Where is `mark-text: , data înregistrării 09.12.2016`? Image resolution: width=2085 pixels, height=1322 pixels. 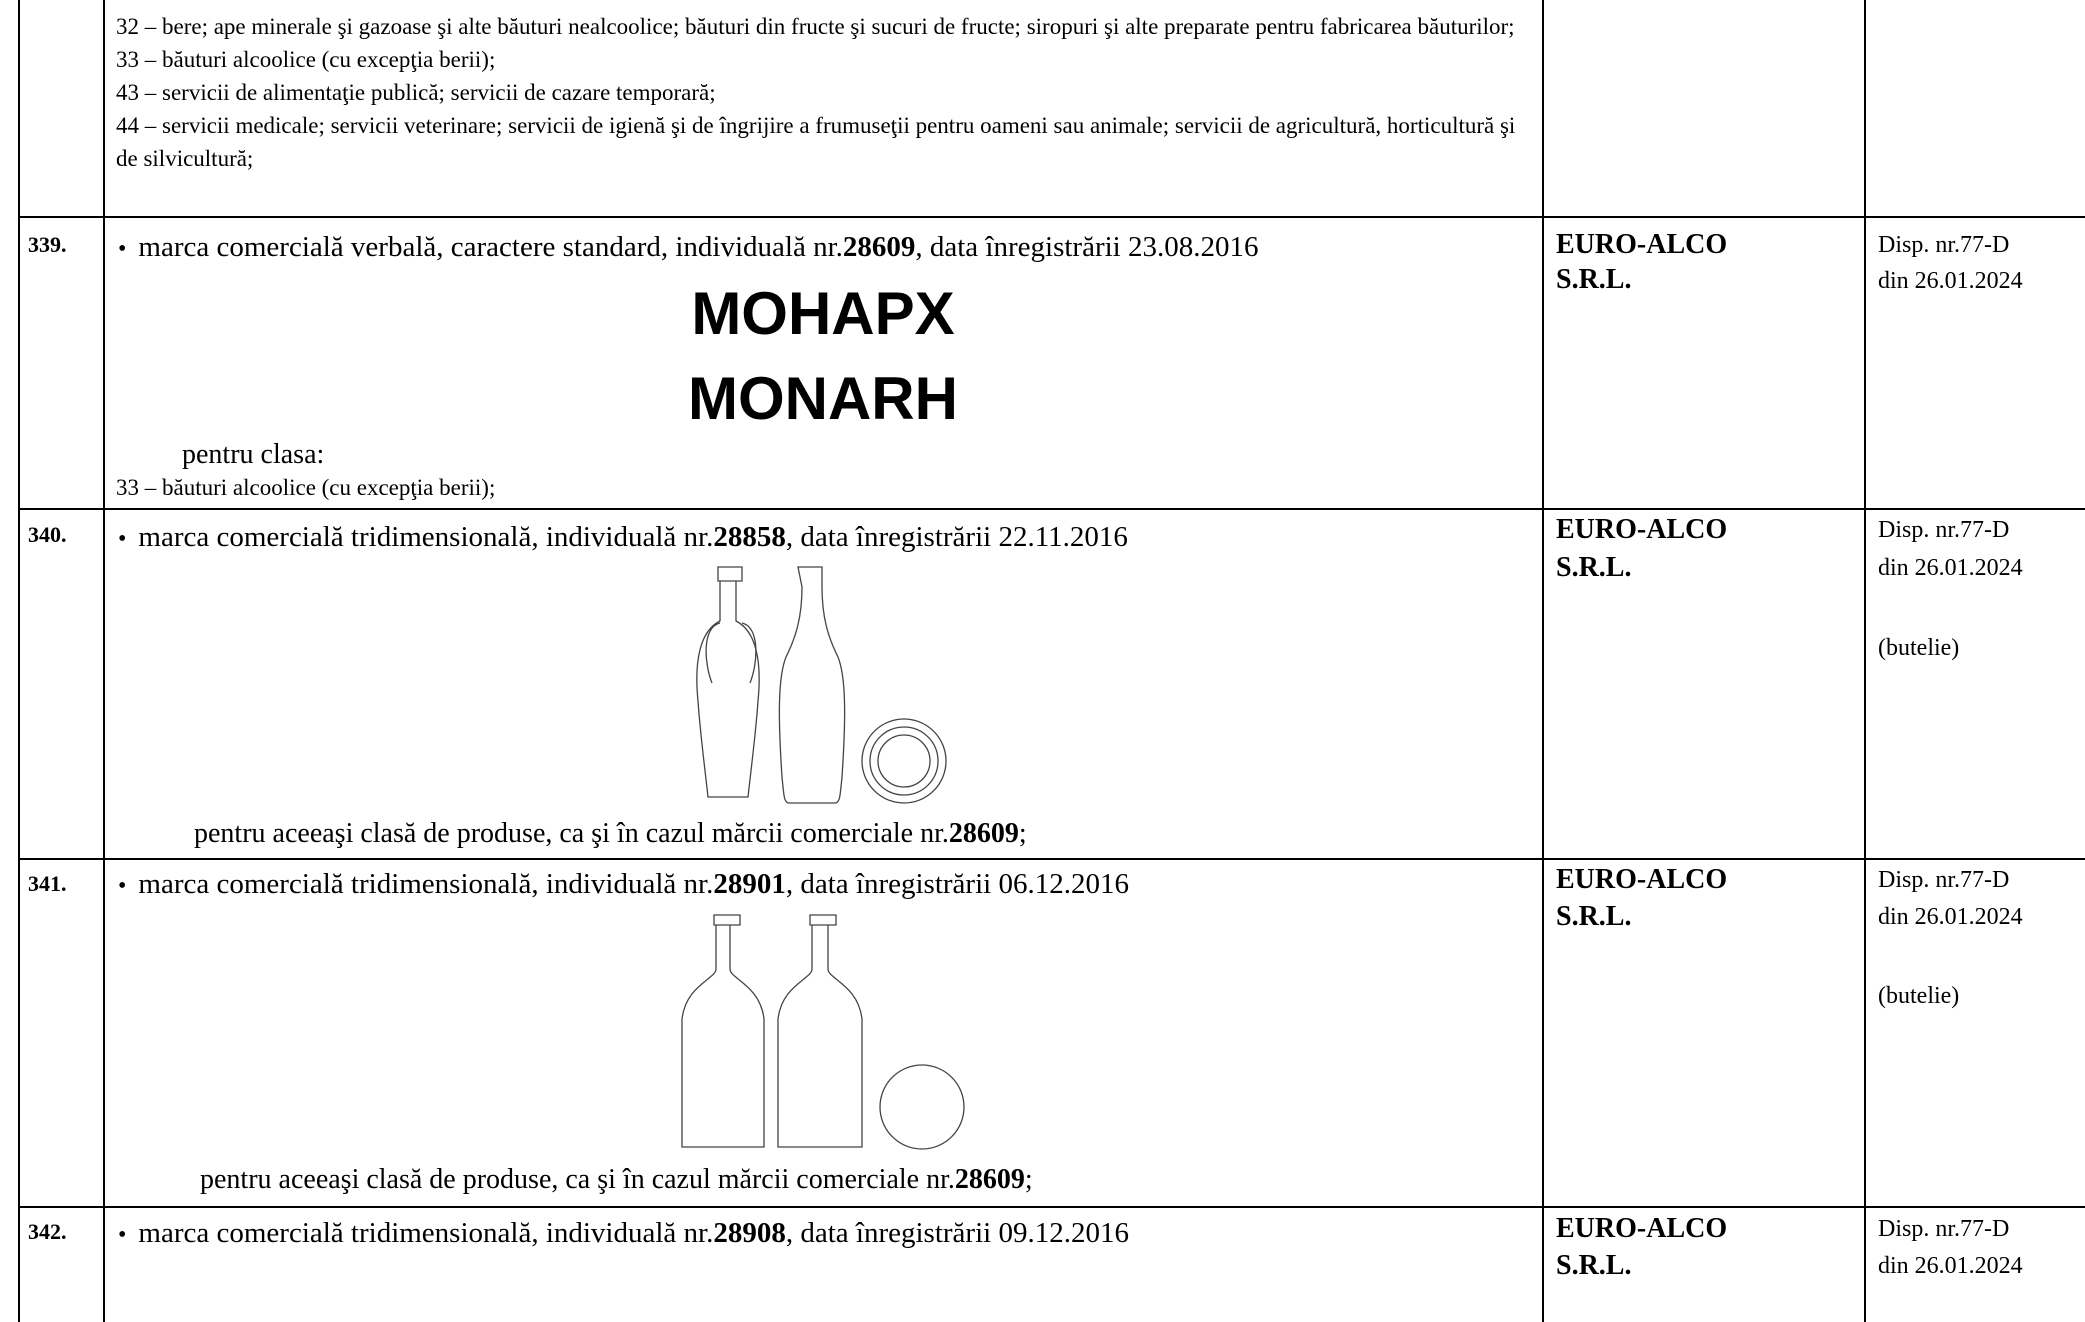
mark-text: , data înregistrării 09.12.2016 is located at coordinates (957, 1233).